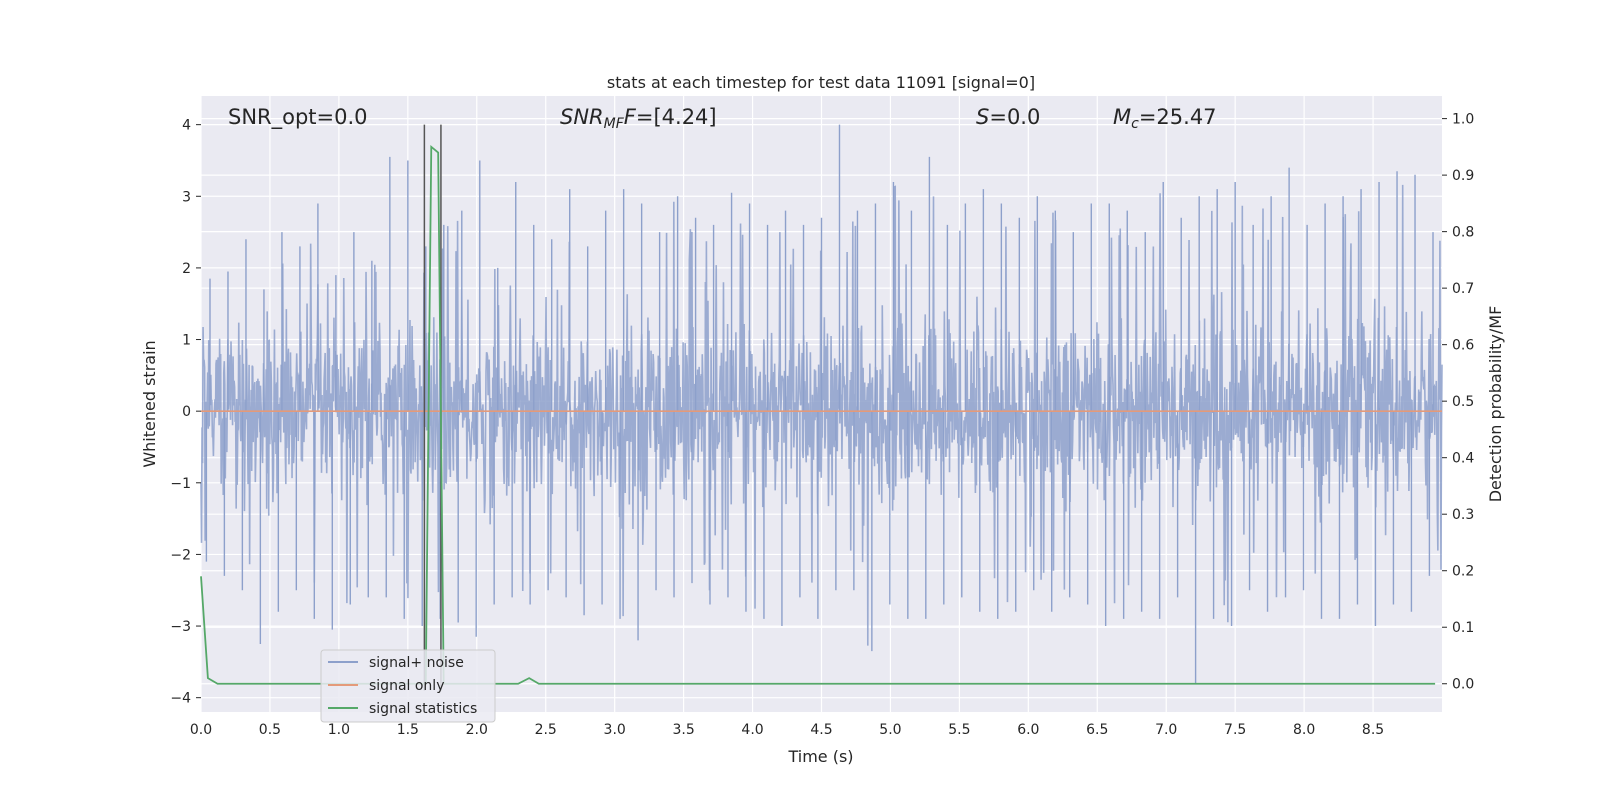 This screenshot has width=1600, height=800. What do you see at coordinates (149, 403) in the screenshot?
I see `y-axis-label: Whitened strain` at bounding box center [149, 403].